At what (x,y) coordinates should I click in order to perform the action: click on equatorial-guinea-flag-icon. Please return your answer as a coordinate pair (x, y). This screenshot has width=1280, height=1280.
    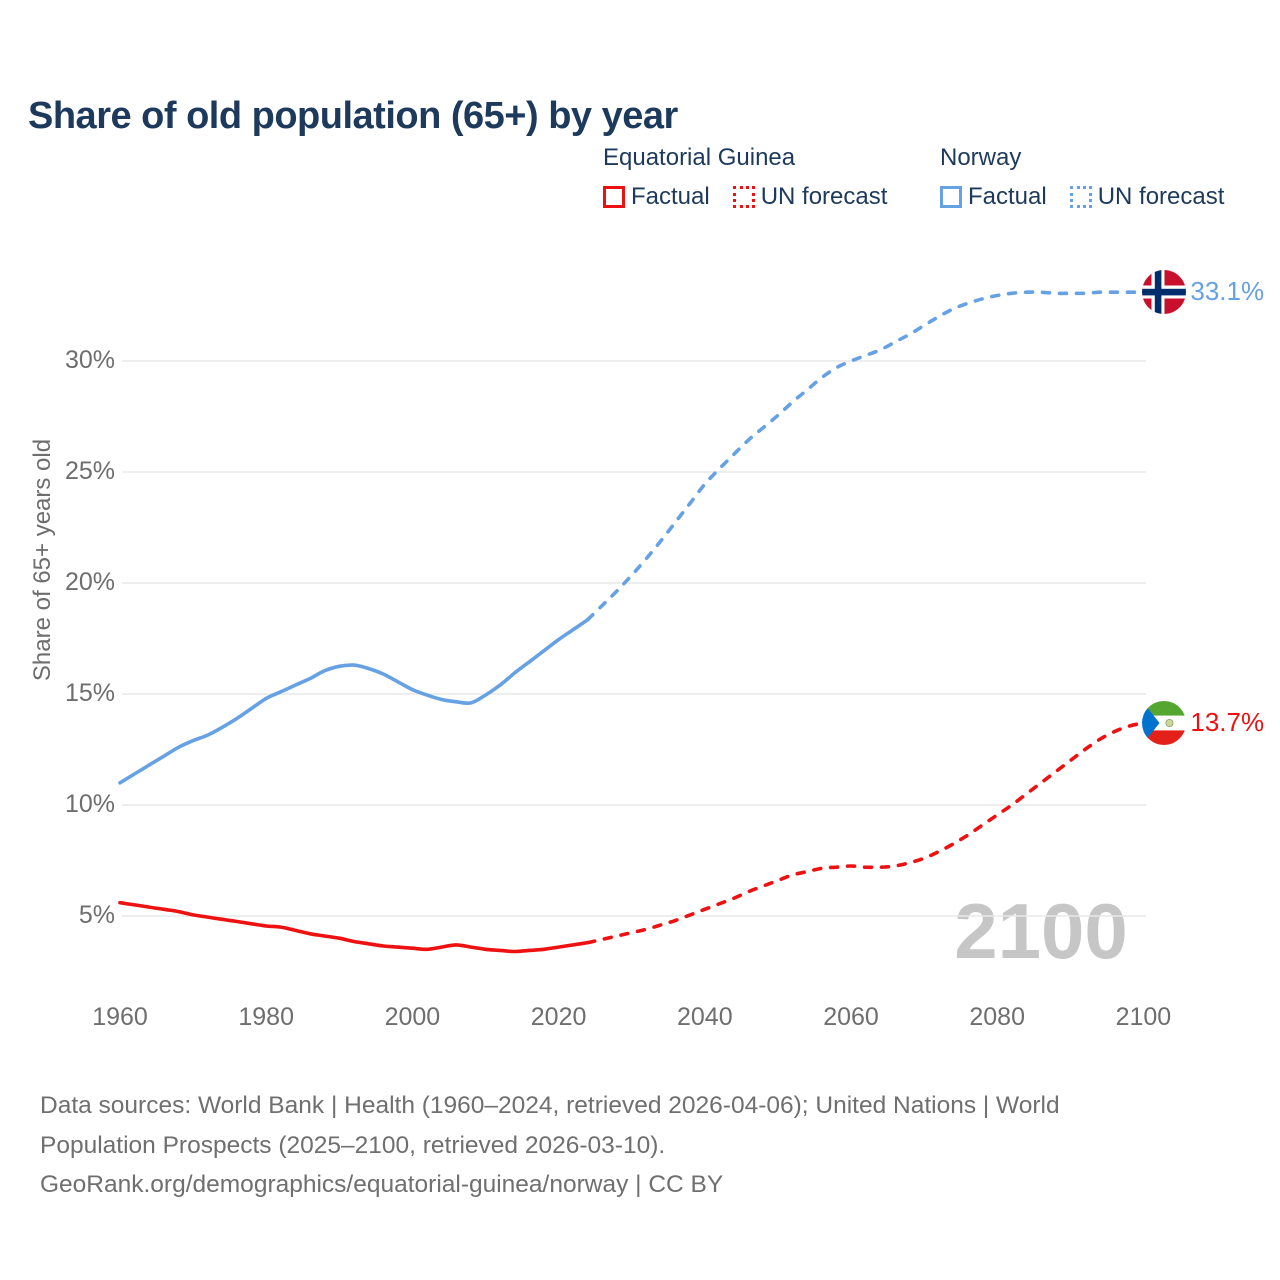
    Looking at the image, I should click on (1164, 722).